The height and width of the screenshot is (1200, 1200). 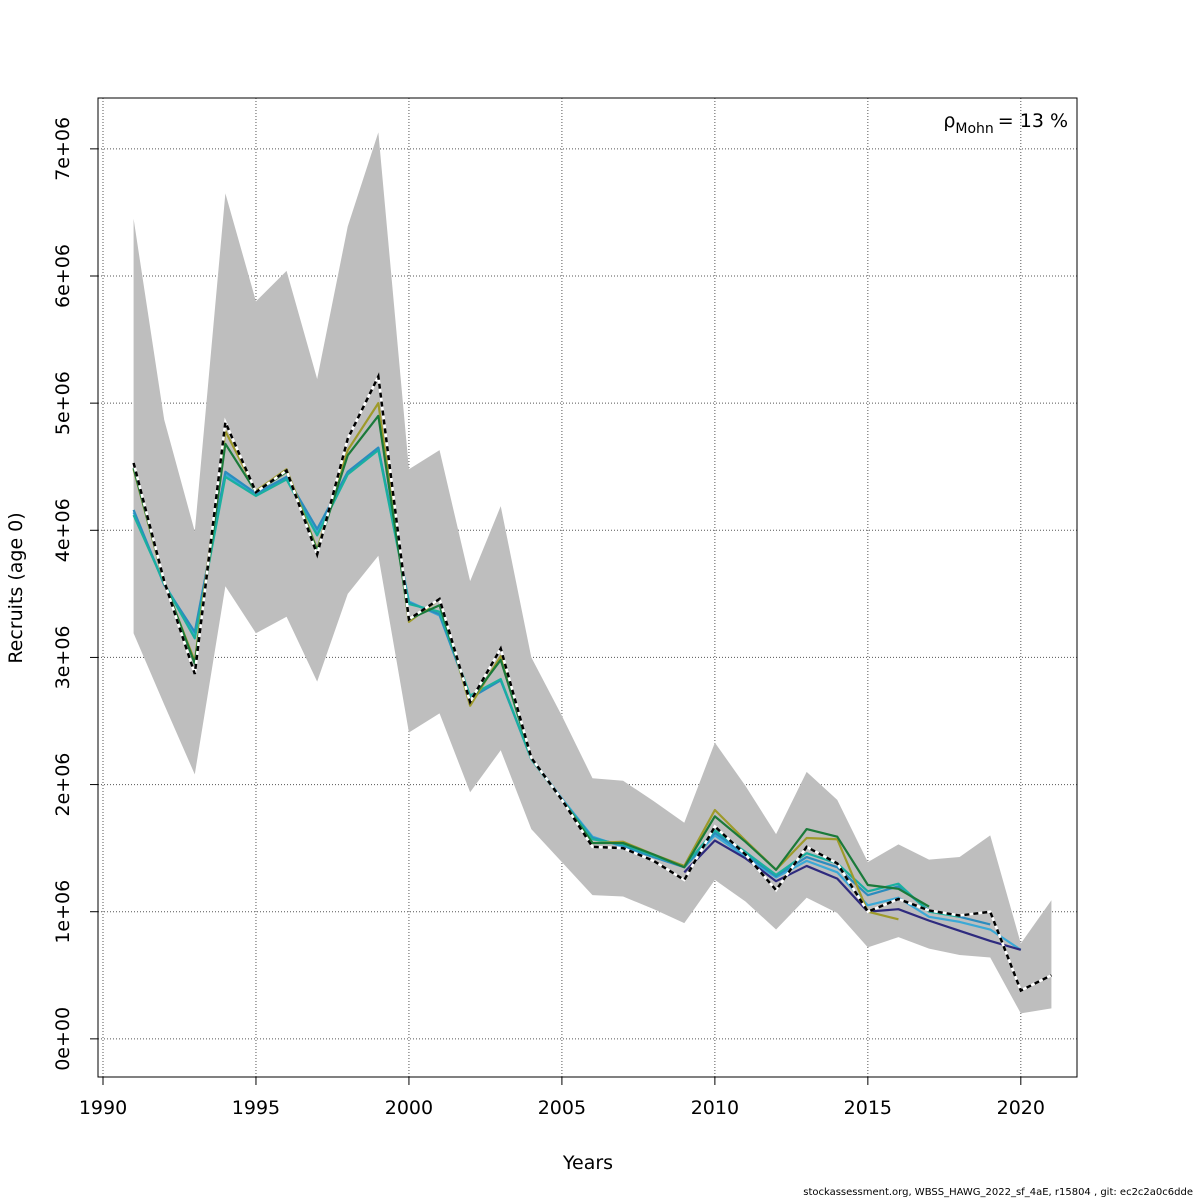 I want to click on x-tick-label-1995: 1995, so click(x=256, y=1108).